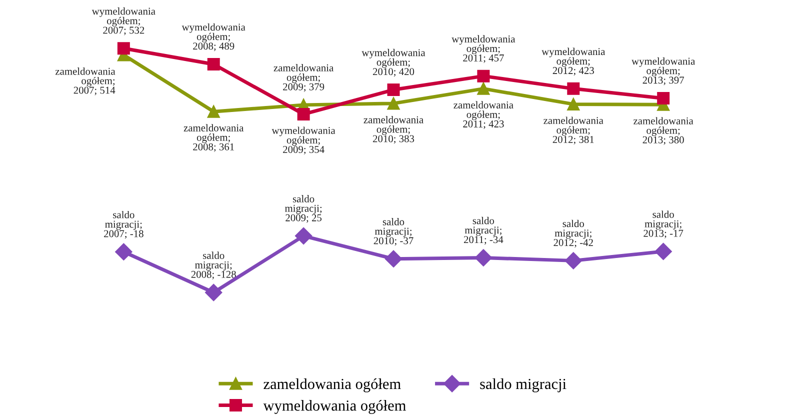 This screenshot has height=419, width=787. Describe the element at coordinates (574, 62) in the screenshot. I see `data-label: wymeldowania ogółem; 2012; 423` at that location.